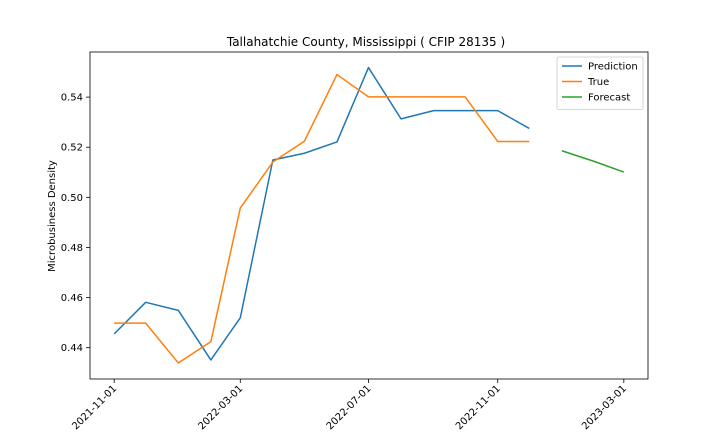 The width and height of the screenshot is (720, 432). What do you see at coordinates (52, 216) in the screenshot?
I see `y-axis-label: Microbusiness Density` at bounding box center [52, 216].